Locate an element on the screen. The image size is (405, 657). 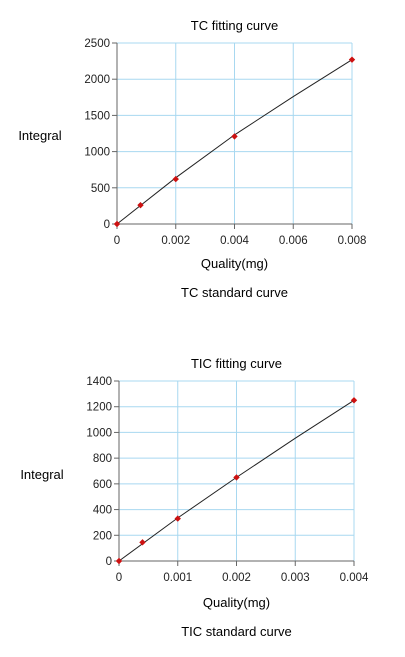
tic-x-tick-label: 0 is located at coordinates (119, 578).